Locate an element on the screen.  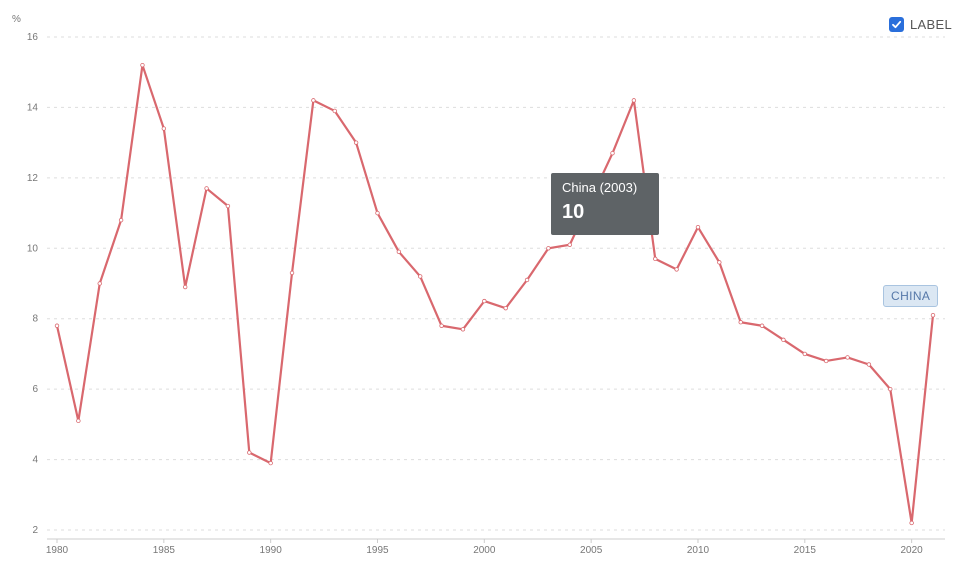
y-axis: 2 4 6 8 10 12 14 16 is located at coordinates (33, 284).